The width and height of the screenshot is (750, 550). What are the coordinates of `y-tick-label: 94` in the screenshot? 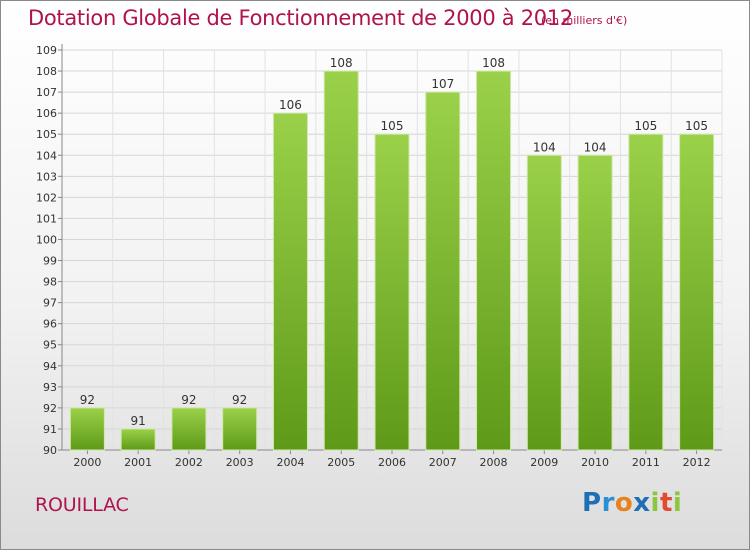 It's located at (50, 366).